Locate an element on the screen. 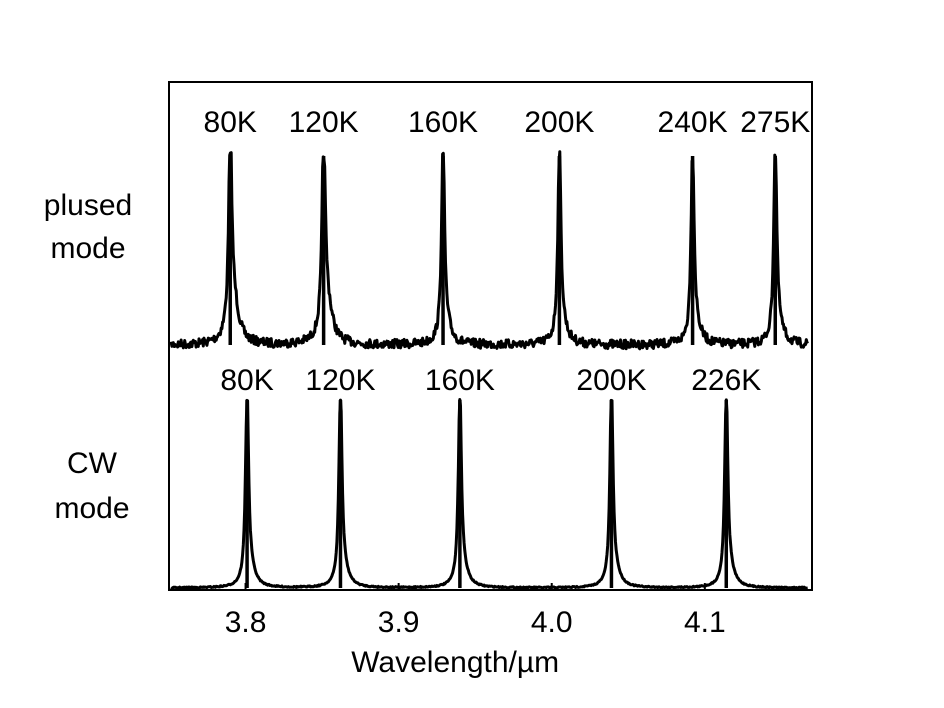  panel-mode-label: plused is located at coordinates (88, 205).